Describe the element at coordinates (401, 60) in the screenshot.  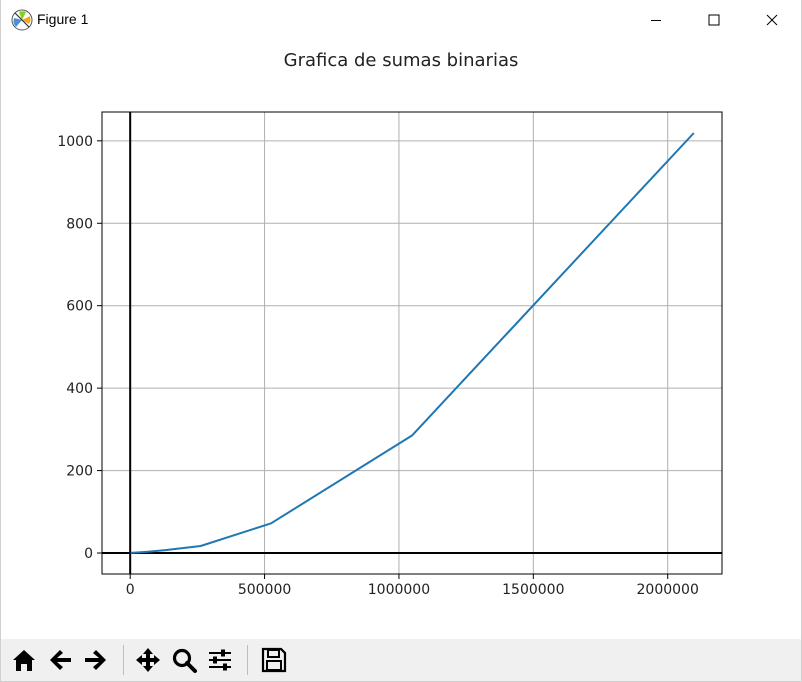
I see `chart-title: Grafica de sumas binarias` at that location.